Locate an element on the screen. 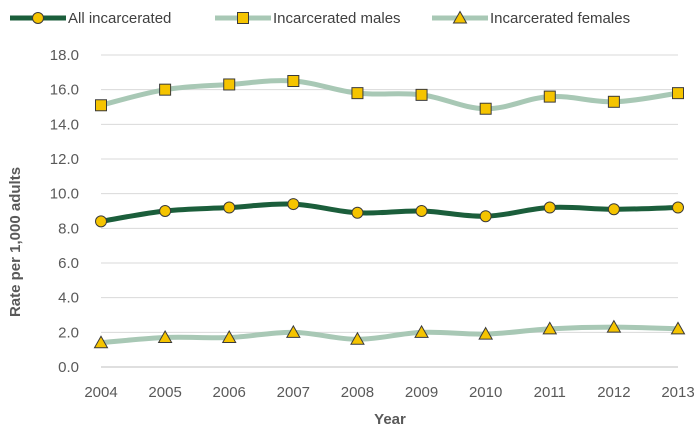 This screenshot has height=433, width=699. y-tick-label: 14.0 is located at coordinates (64, 124).